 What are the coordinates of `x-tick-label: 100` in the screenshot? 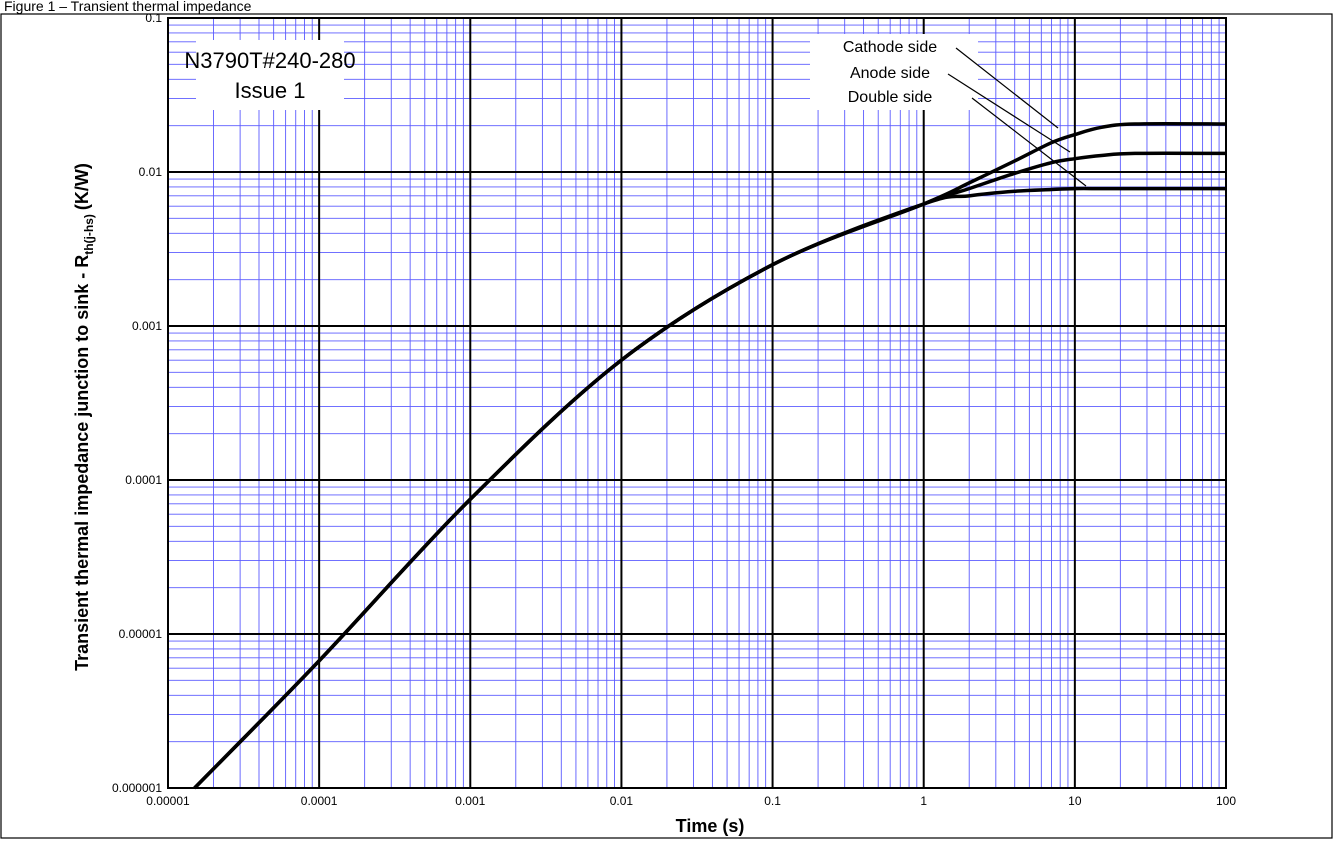 It's located at (1226, 801).